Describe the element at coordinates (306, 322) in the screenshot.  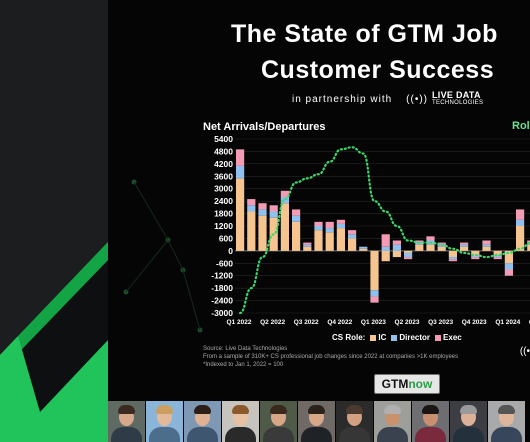
I see `x-tick-label: Q3 2022` at that location.